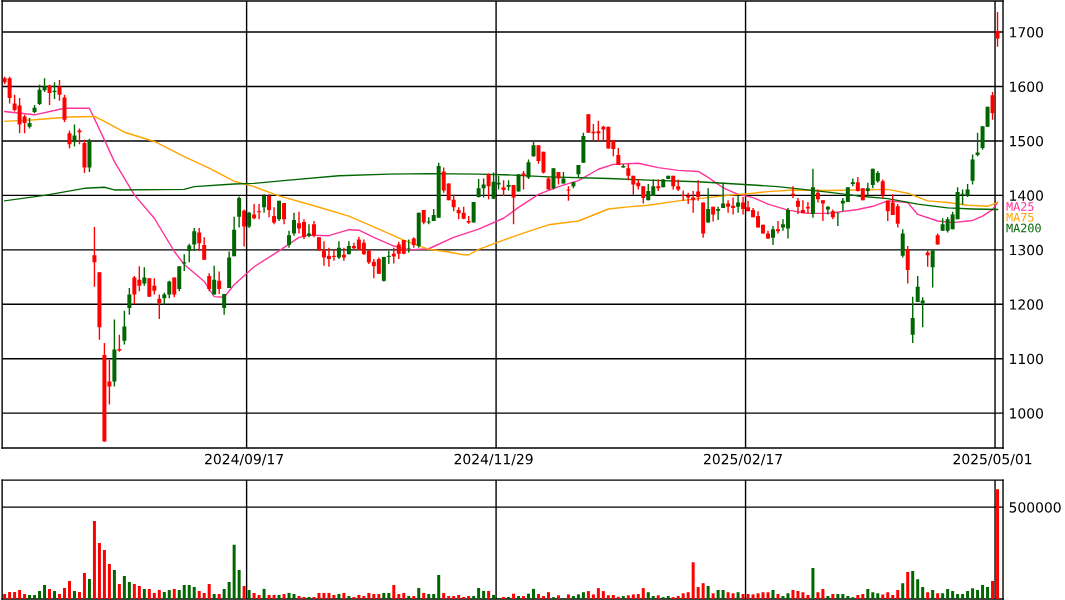  I want to click on y-tick-label: 1500, so click(1026, 141).